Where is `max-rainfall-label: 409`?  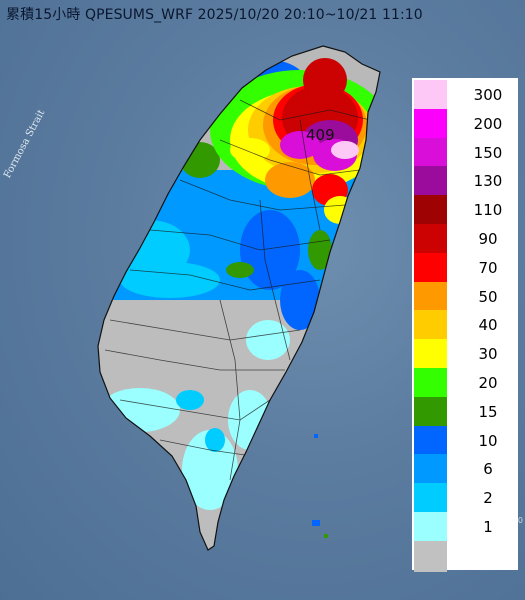 max-rainfall-label: 409 is located at coordinates (320, 135).